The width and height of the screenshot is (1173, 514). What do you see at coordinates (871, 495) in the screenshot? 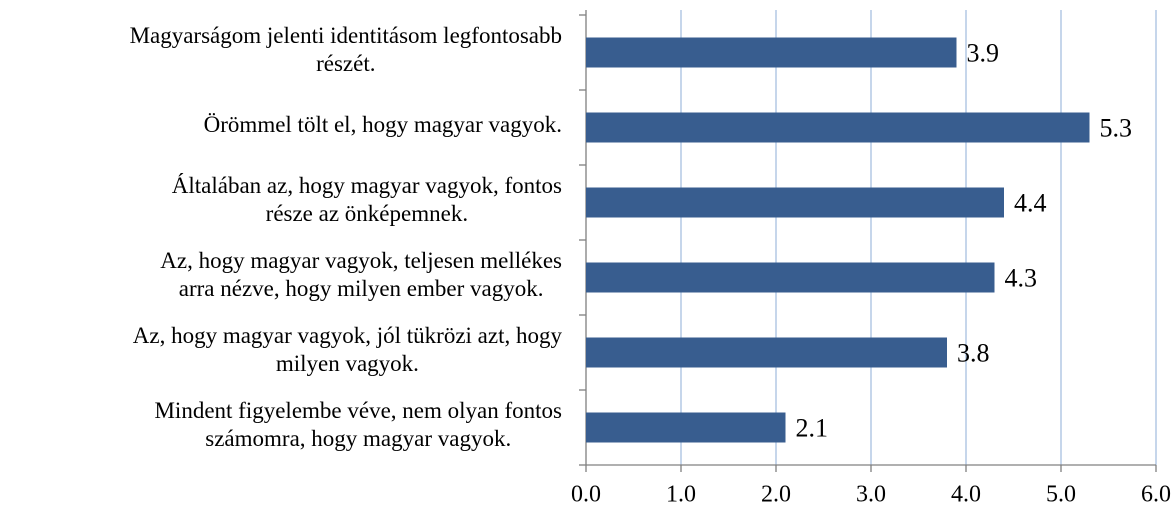
I see `x-tick-label: 3.0` at bounding box center [871, 495].